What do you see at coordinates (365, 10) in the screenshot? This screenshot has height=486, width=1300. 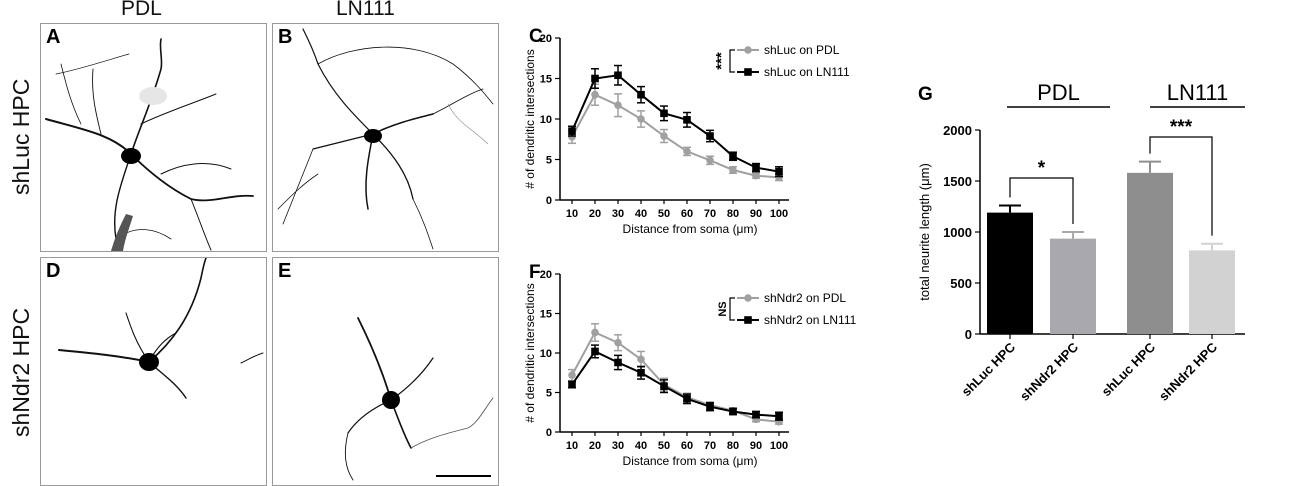 I see `column-header-ln111: LN111` at bounding box center [365, 10].